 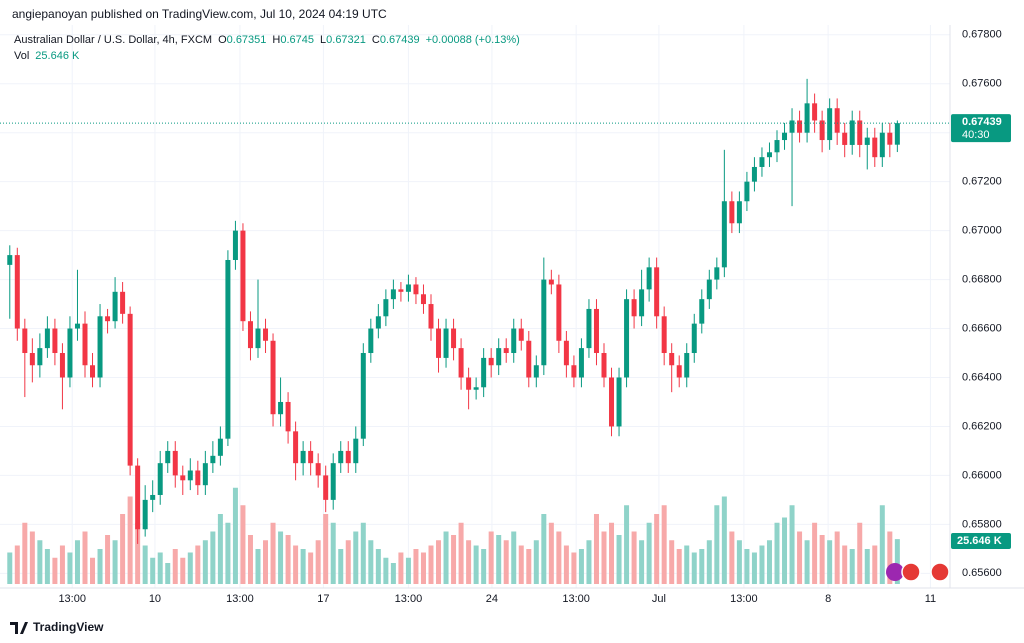 What do you see at coordinates (240, 599) in the screenshot?
I see `x-tick-label: 13:00` at bounding box center [240, 599].